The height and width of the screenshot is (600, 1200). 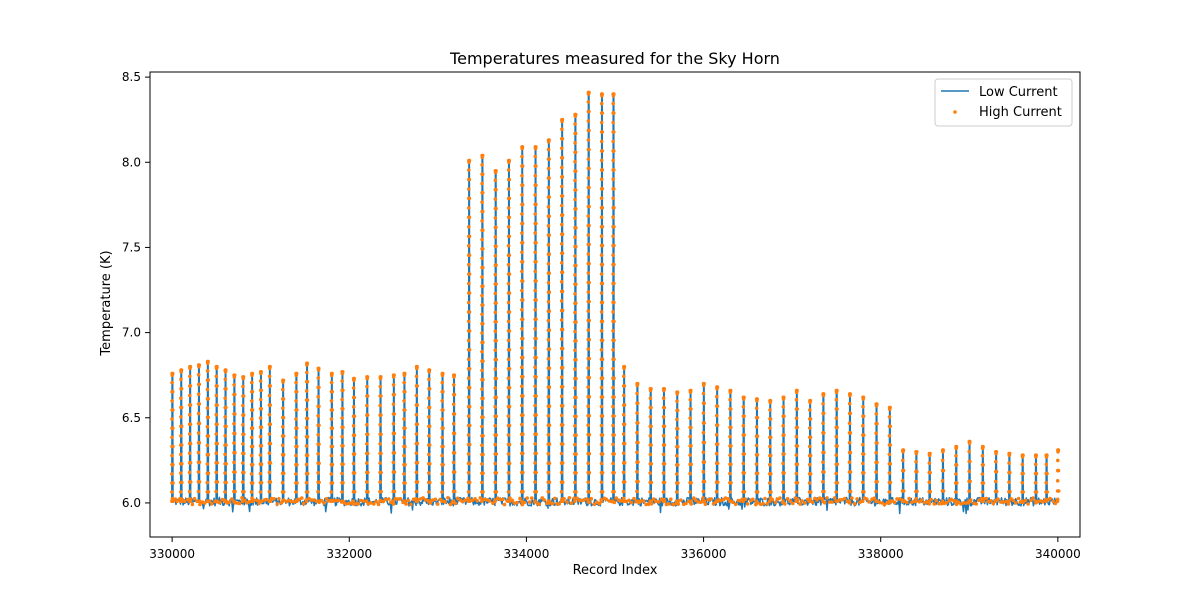 What do you see at coordinates (881, 554) in the screenshot?
I see `x-tick-label: 338000` at bounding box center [881, 554].